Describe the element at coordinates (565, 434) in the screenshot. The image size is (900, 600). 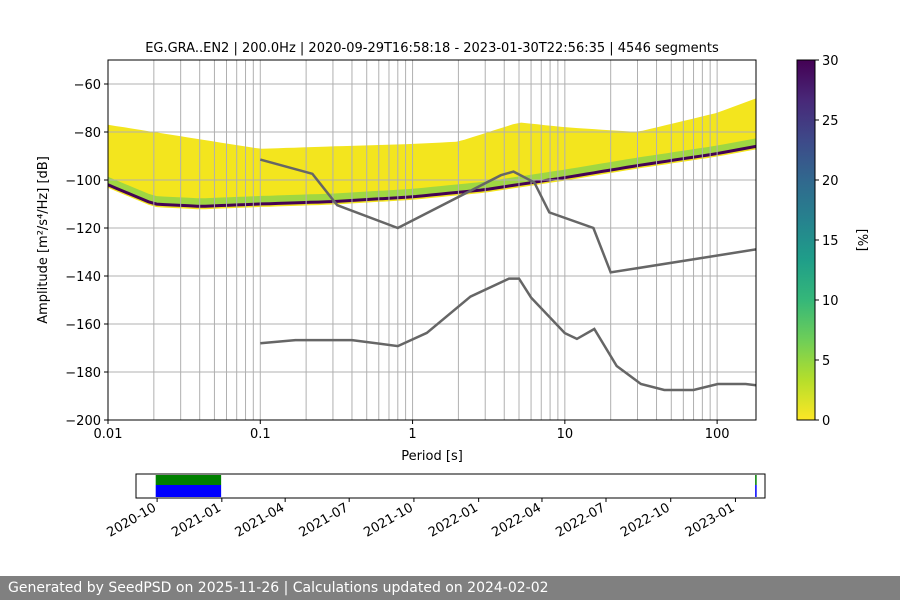
I see `x-tick-label: 10` at that location.